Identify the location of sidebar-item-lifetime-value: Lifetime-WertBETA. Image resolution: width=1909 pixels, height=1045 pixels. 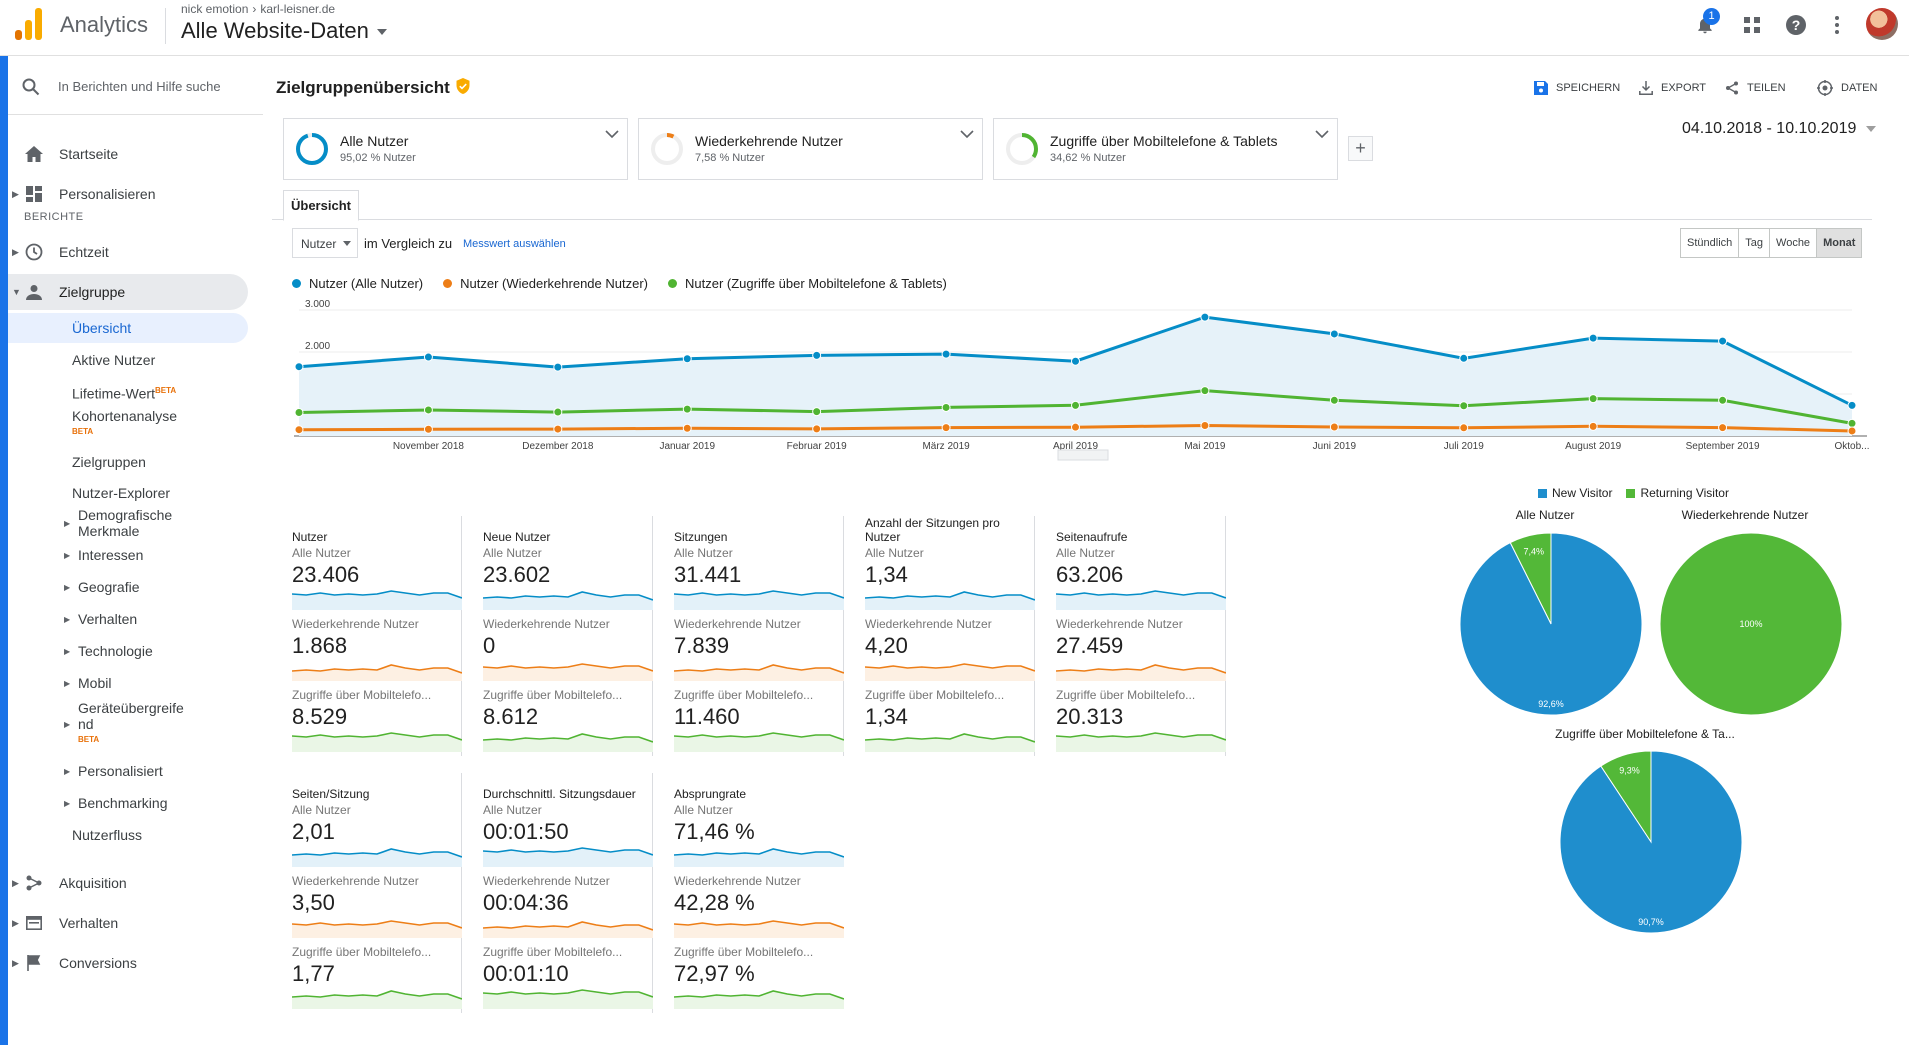
(128, 392).